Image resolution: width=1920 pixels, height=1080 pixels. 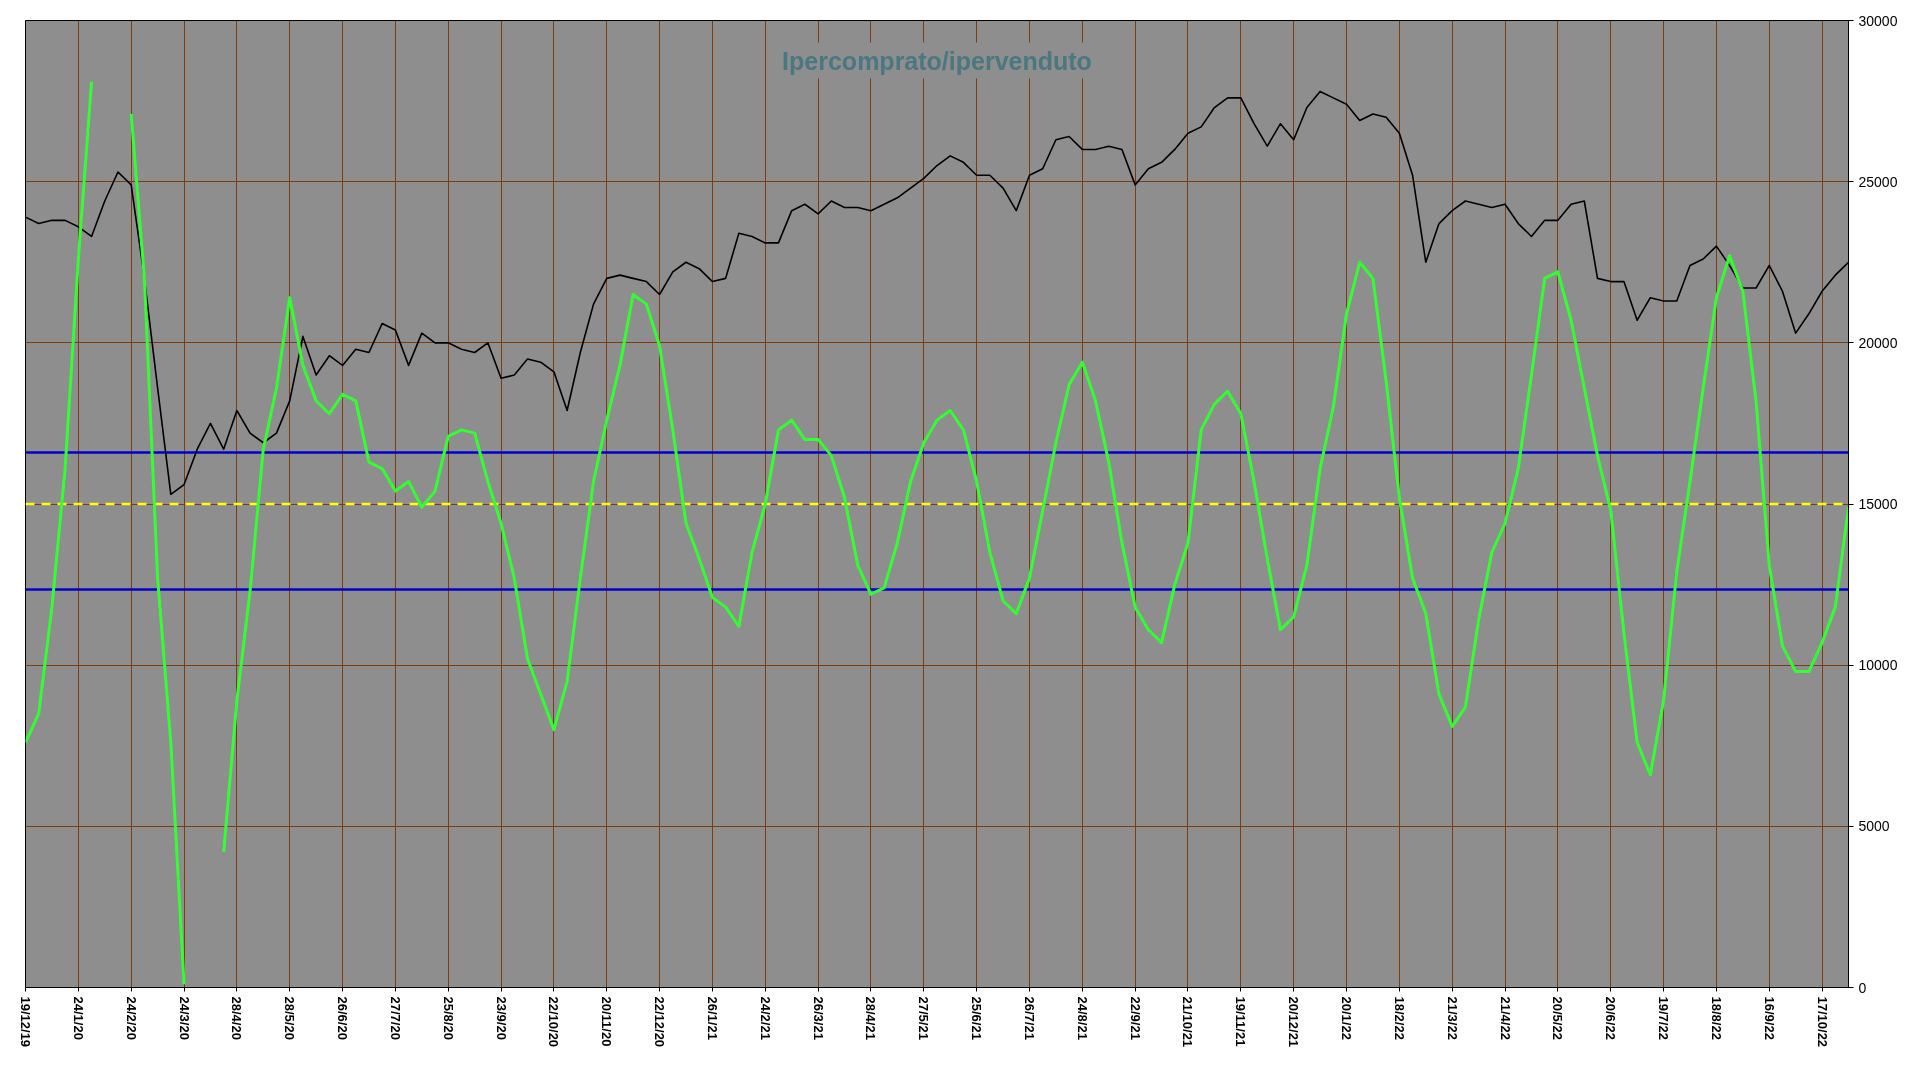 What do you see at coordinates (818, 1018) in the screenshot?
I see `x-tick-label: 26/3/21` at bounding box center [818, 1018].